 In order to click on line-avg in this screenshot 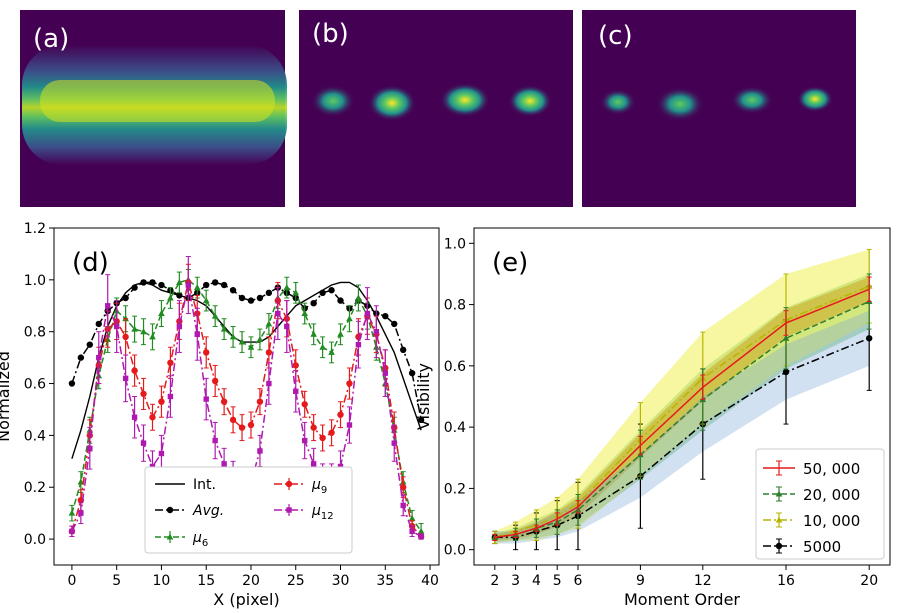, I will do `click(246, 350)`.